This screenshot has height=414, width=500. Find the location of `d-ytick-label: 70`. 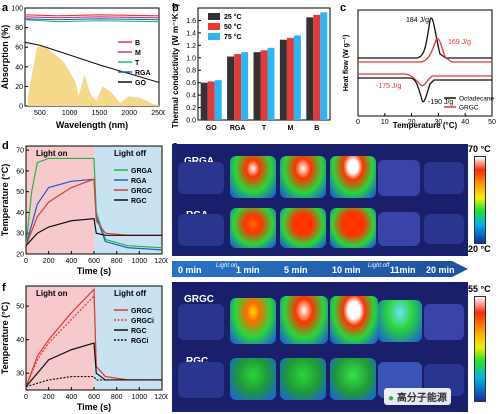

d-ytick-label: 70 is located at coordinates (20, 151).